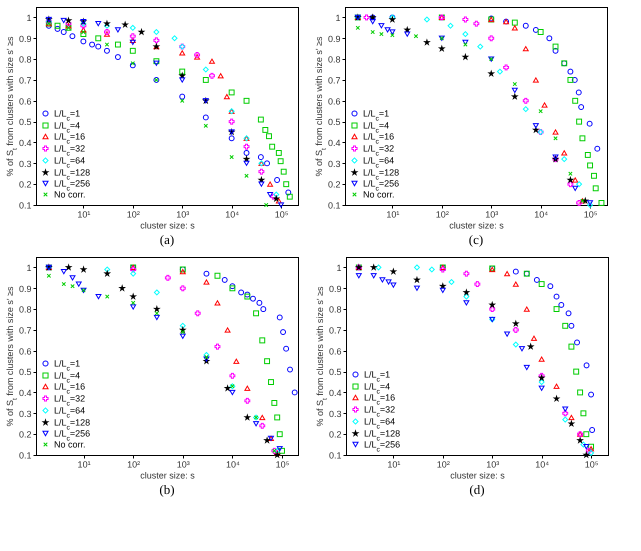  I want to click on text: (a), so click(167, 239).